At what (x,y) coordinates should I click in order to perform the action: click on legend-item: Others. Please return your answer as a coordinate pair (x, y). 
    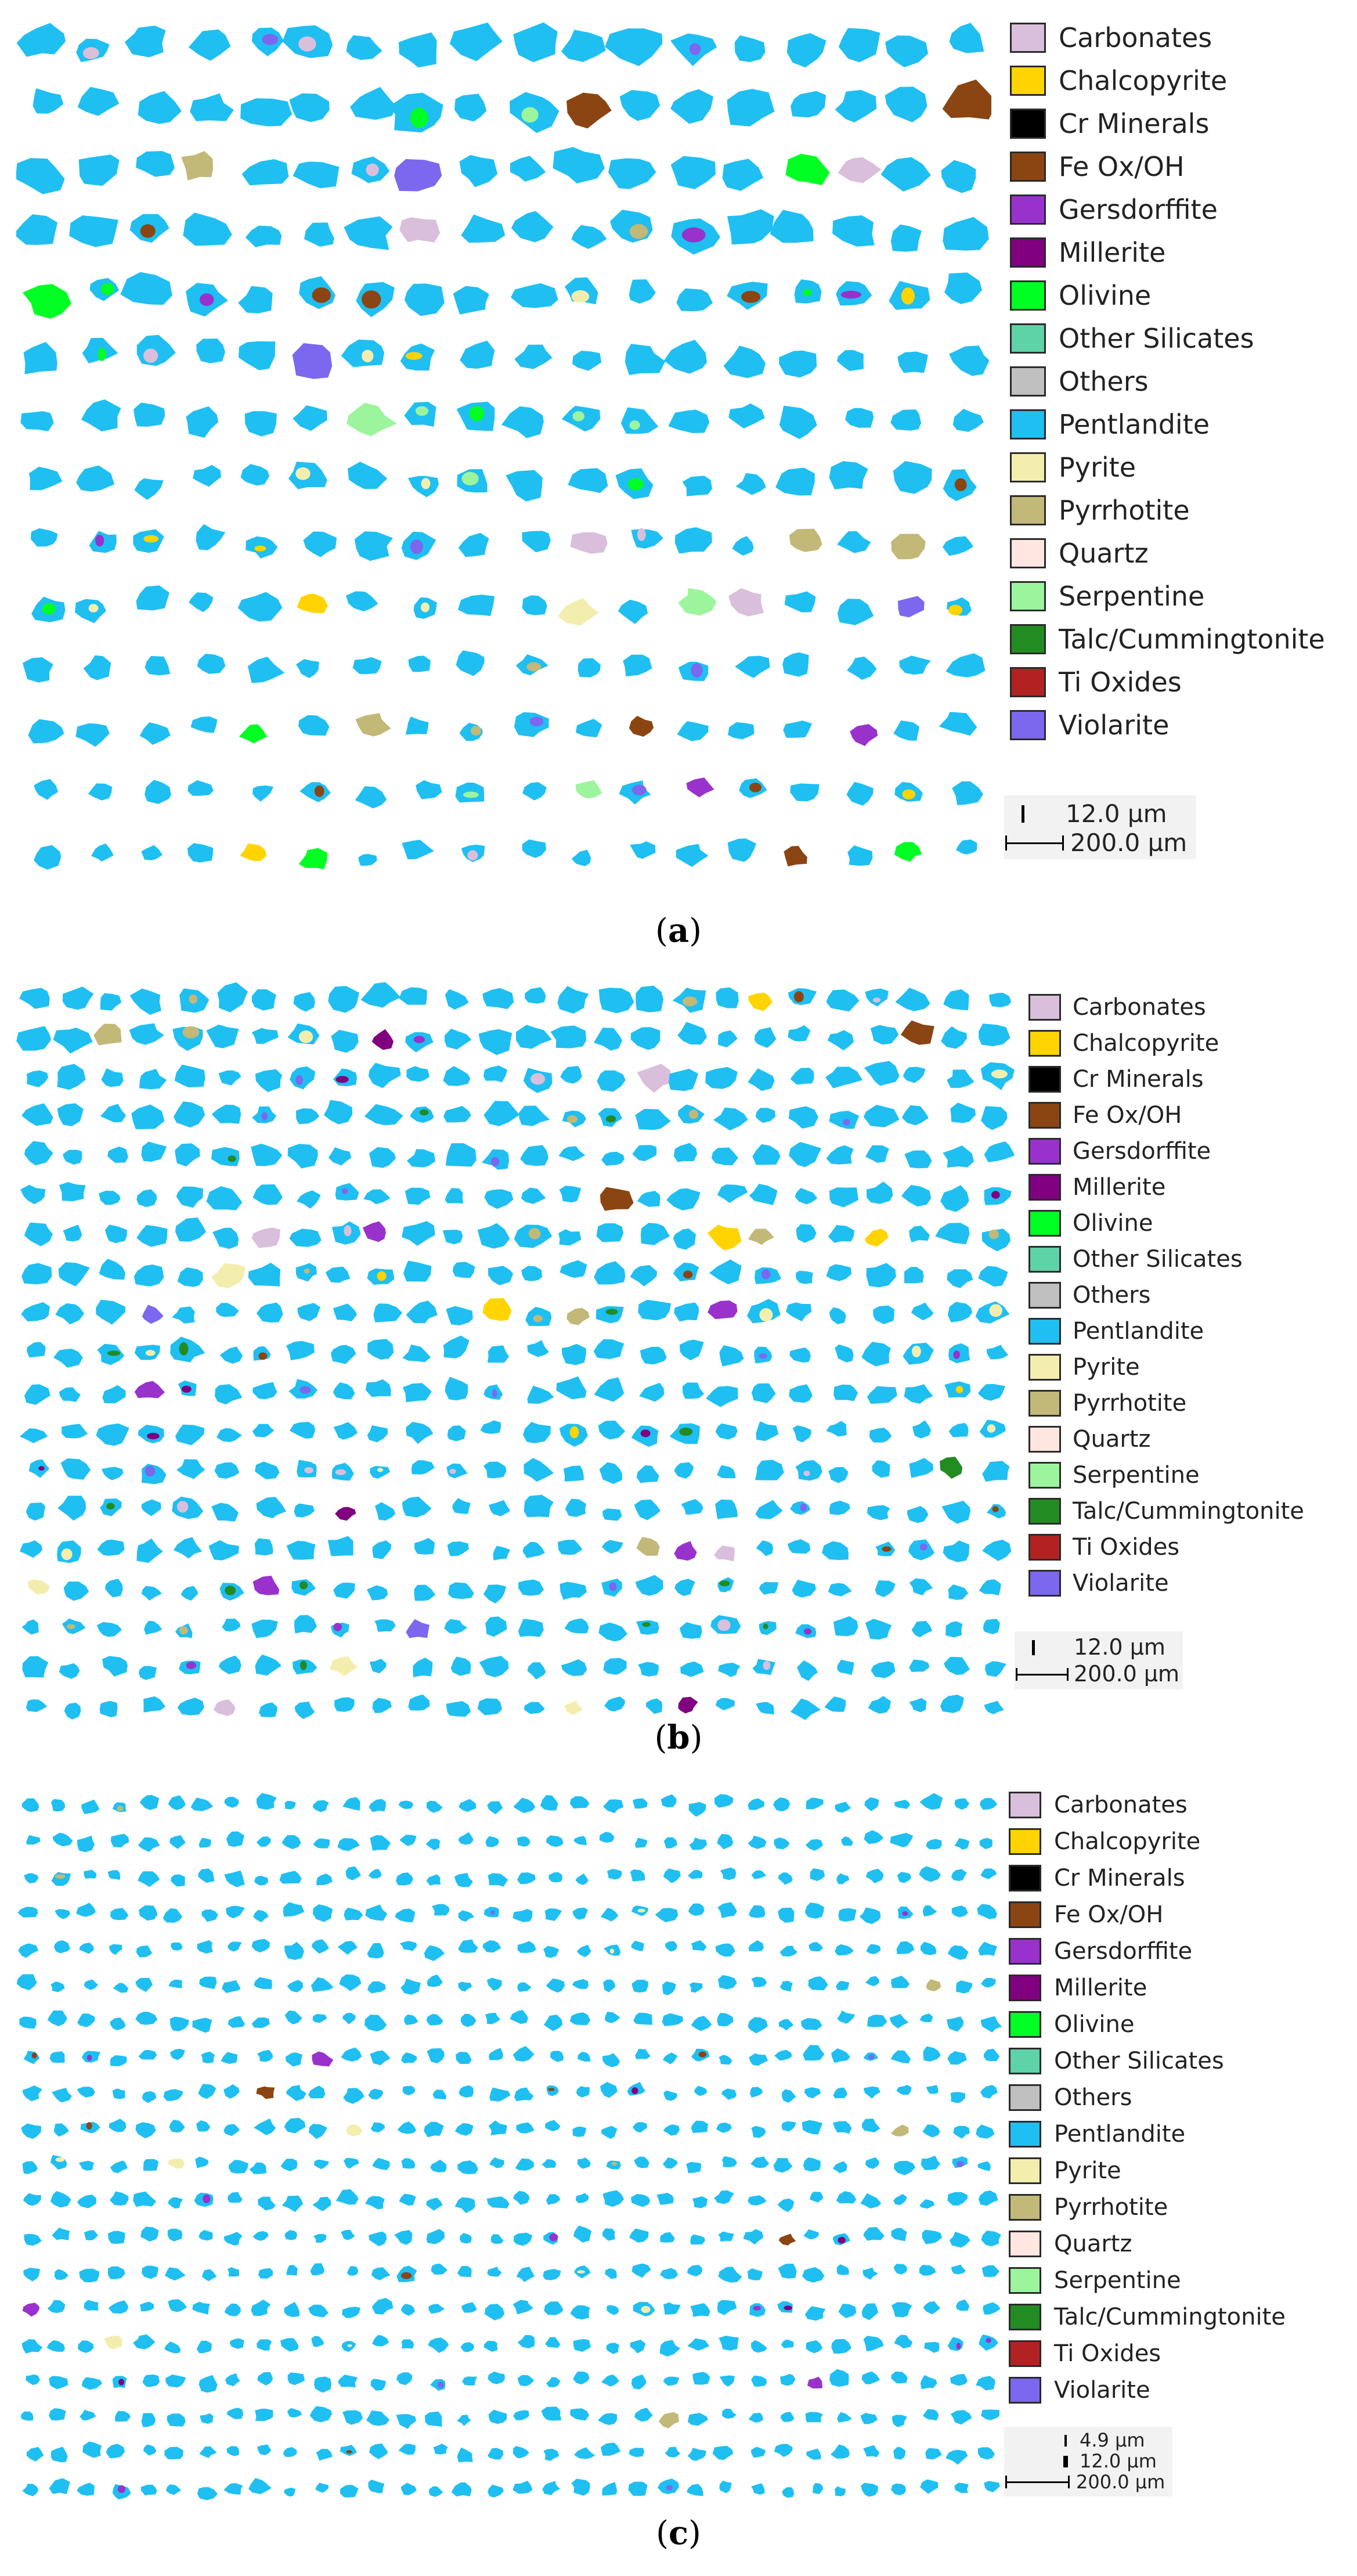
    Looking at the image, I should click on (1079, 381).